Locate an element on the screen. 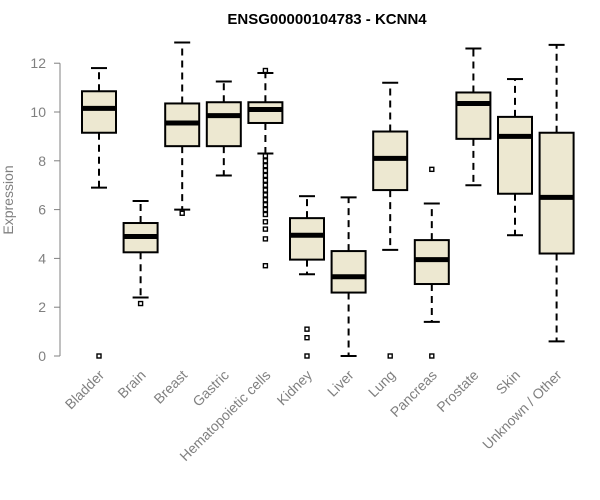  y-tick-label-12: 12 is located at coordinates (38, 63).